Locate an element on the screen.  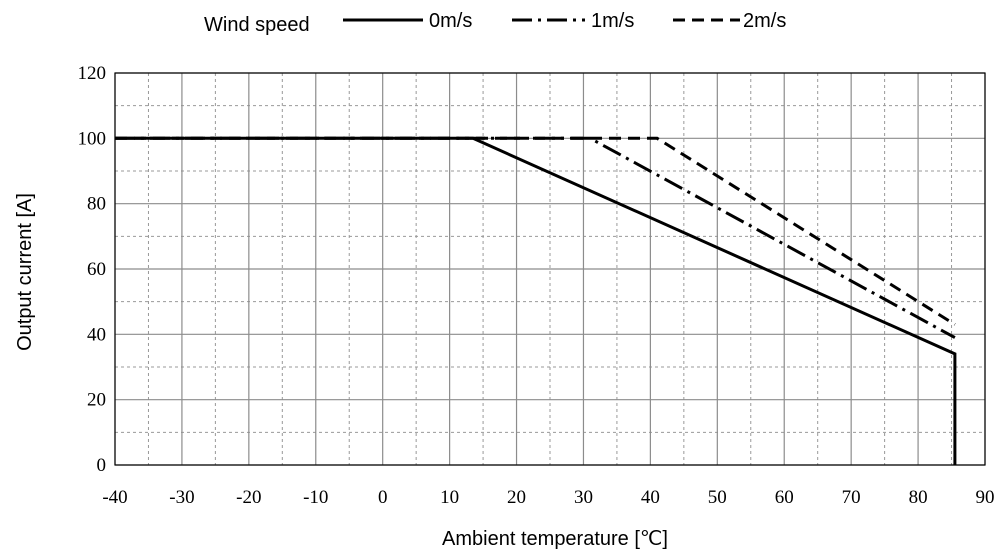
x-tick-label: 30 is located at coordinates (583, 497).